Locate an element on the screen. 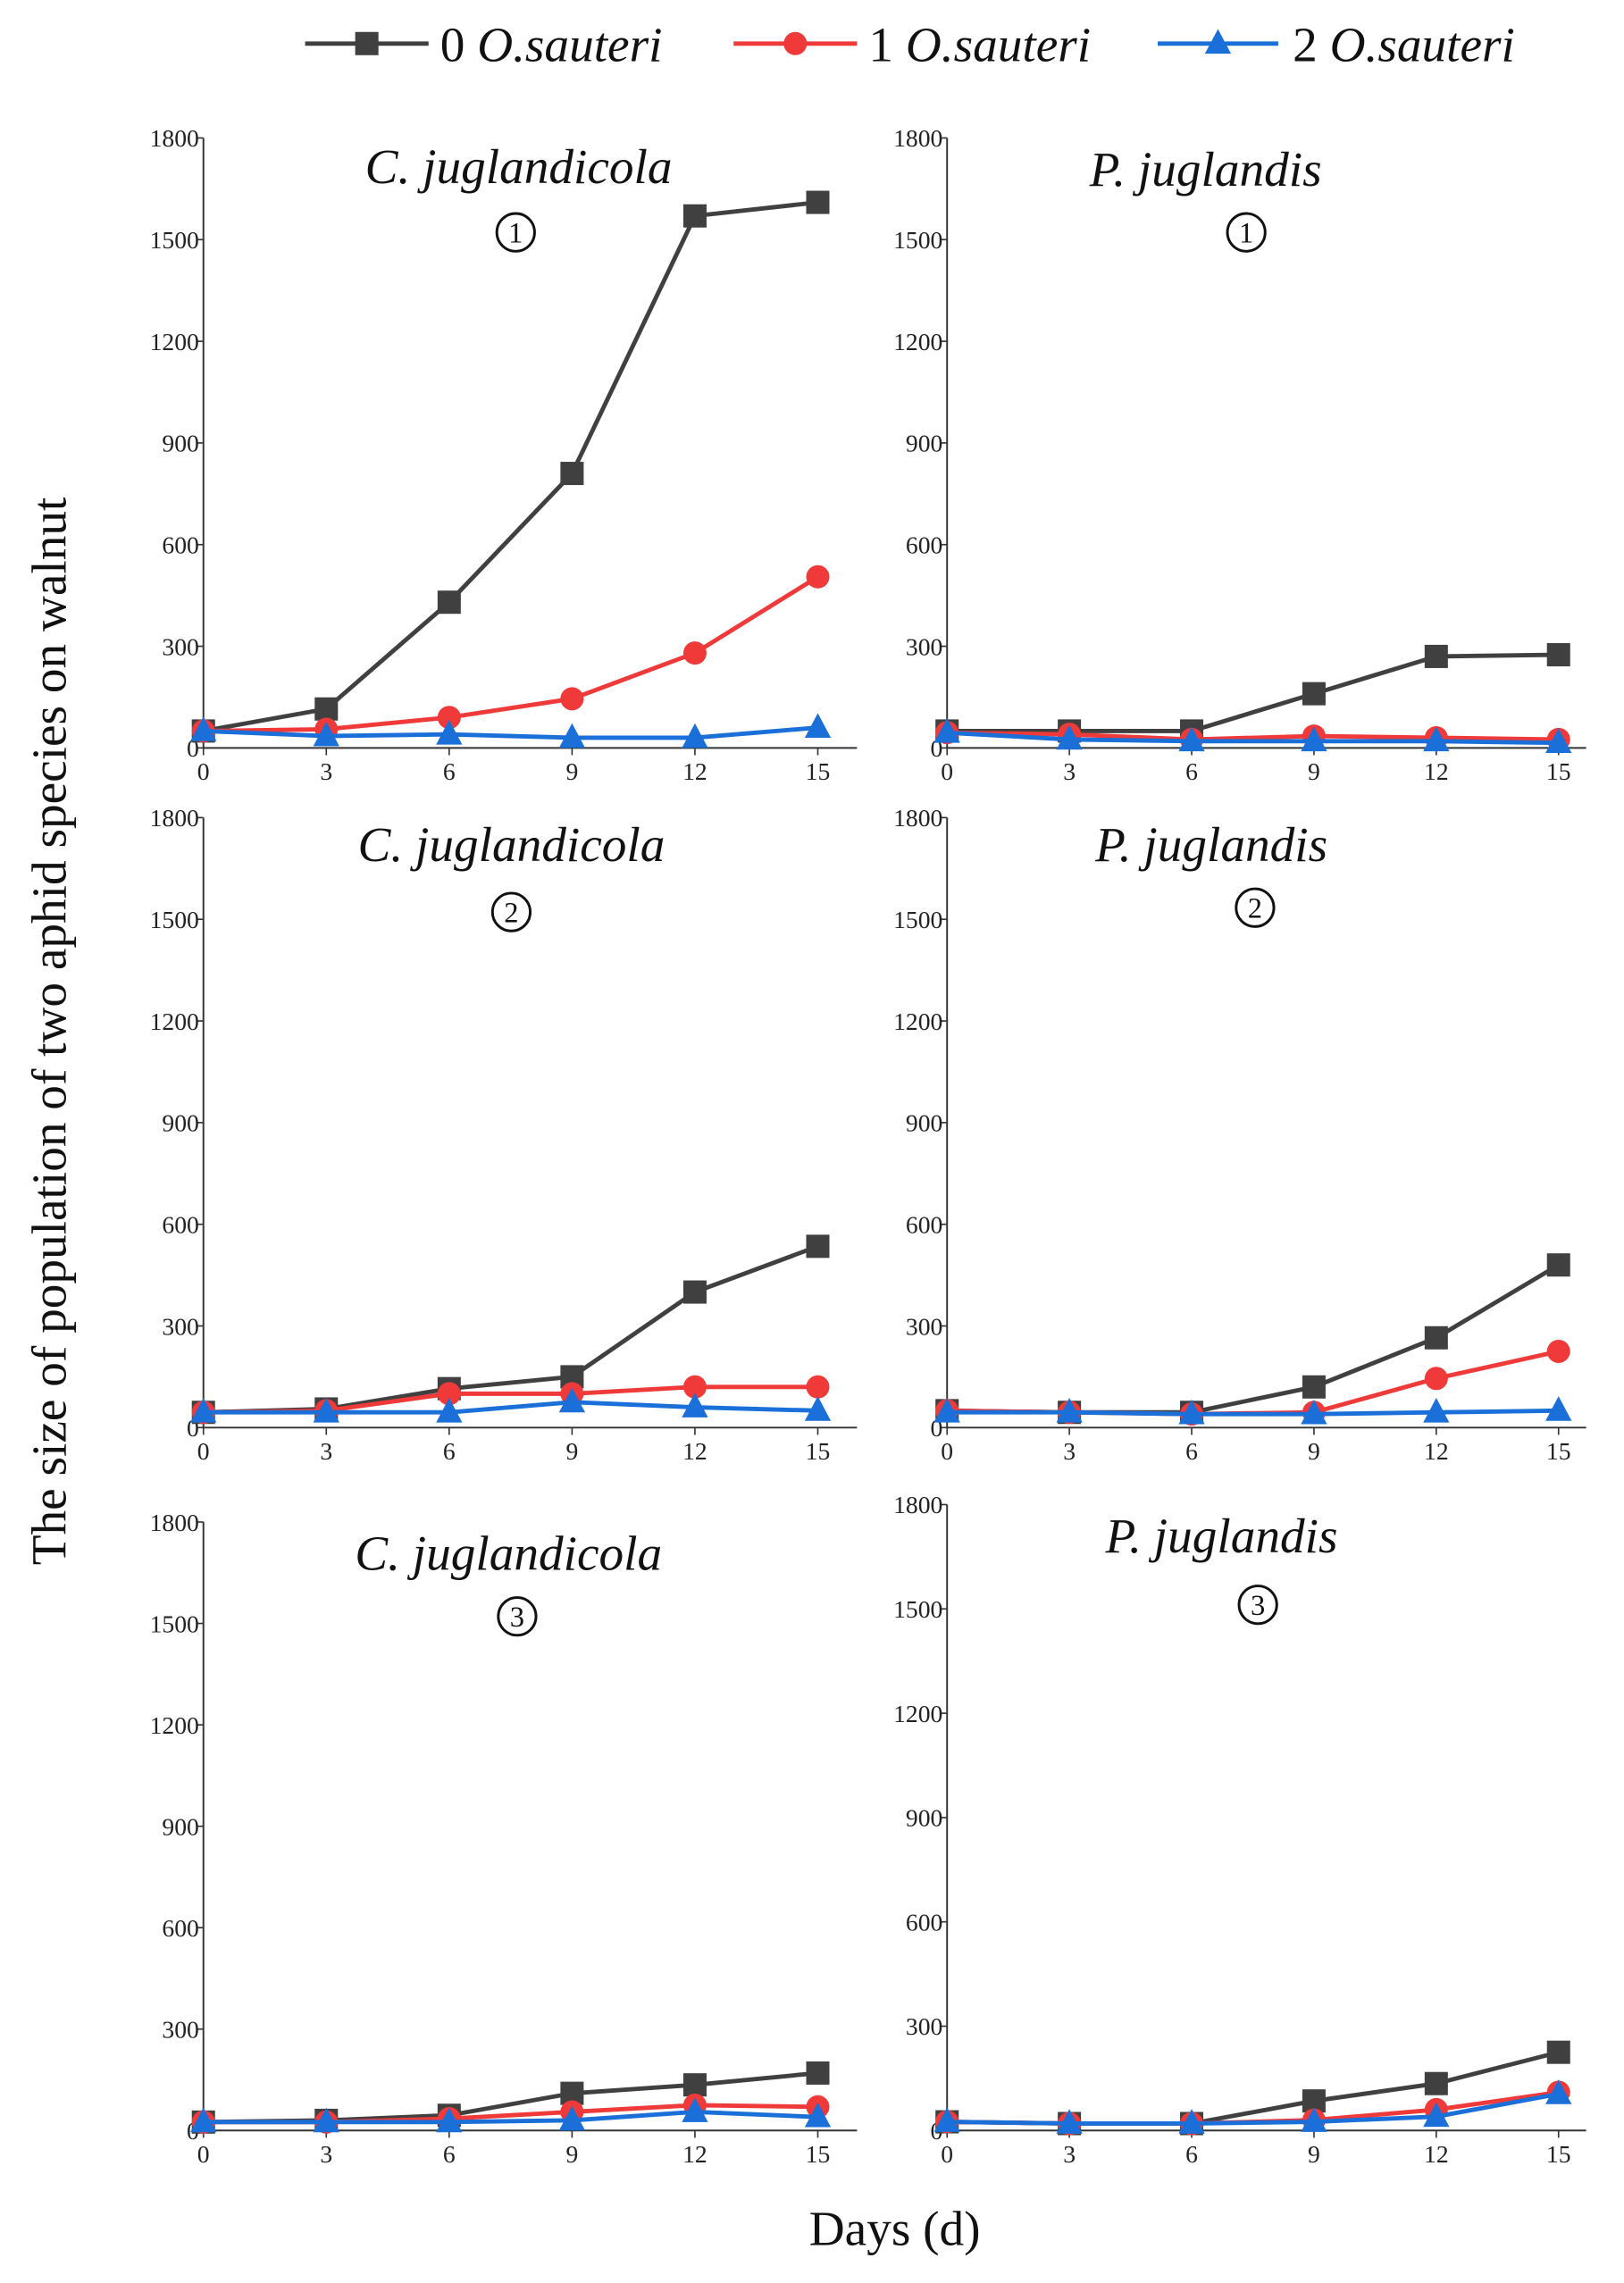 This screenshot has height=2283, width=1624. panel-title: C. juglandicola is located at coordinates (509, 1553).